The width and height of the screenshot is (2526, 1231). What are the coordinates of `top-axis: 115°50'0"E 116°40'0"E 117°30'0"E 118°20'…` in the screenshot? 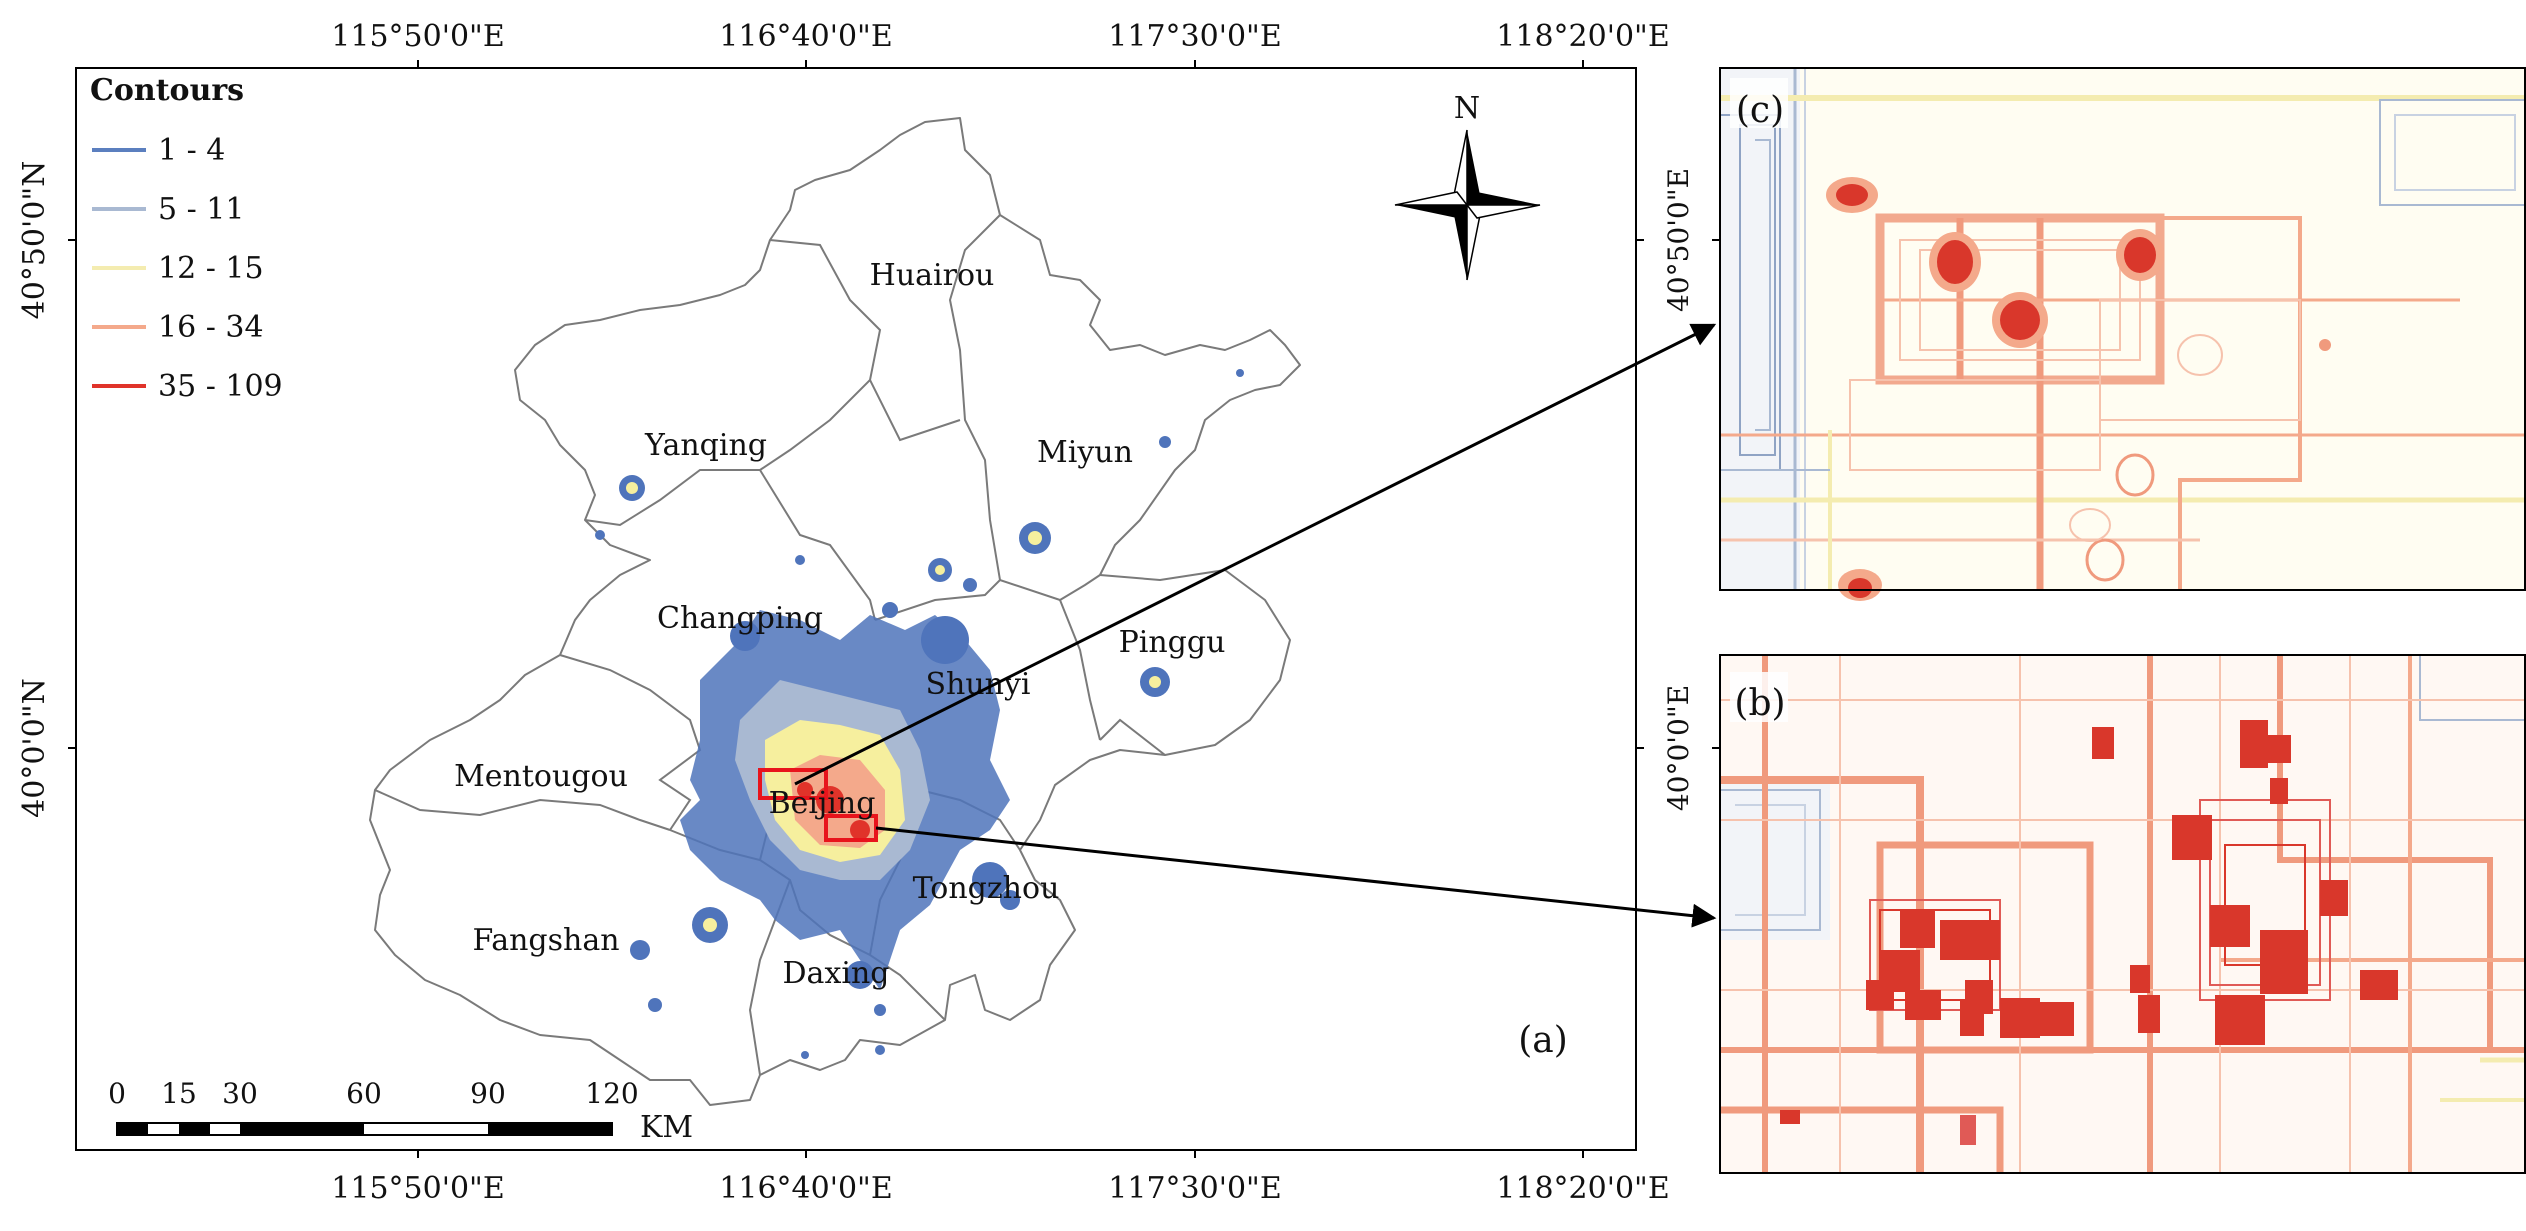 It's located at (1000, 43).